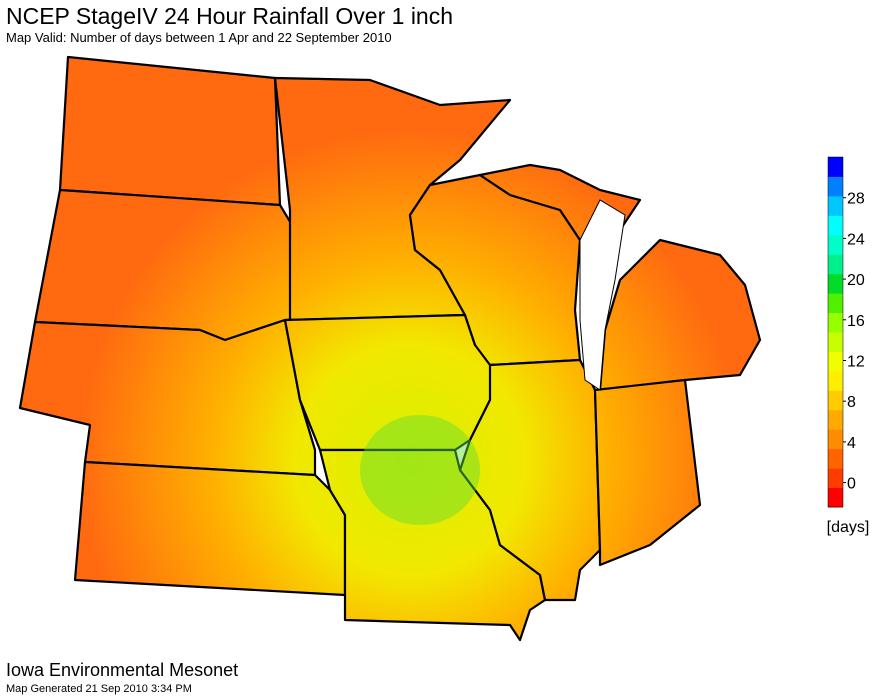 The image size is (883, 700). What do you see at coordinates (647, 472) in the screenshot?
I see `indiana` at bounding box center [647, 472].